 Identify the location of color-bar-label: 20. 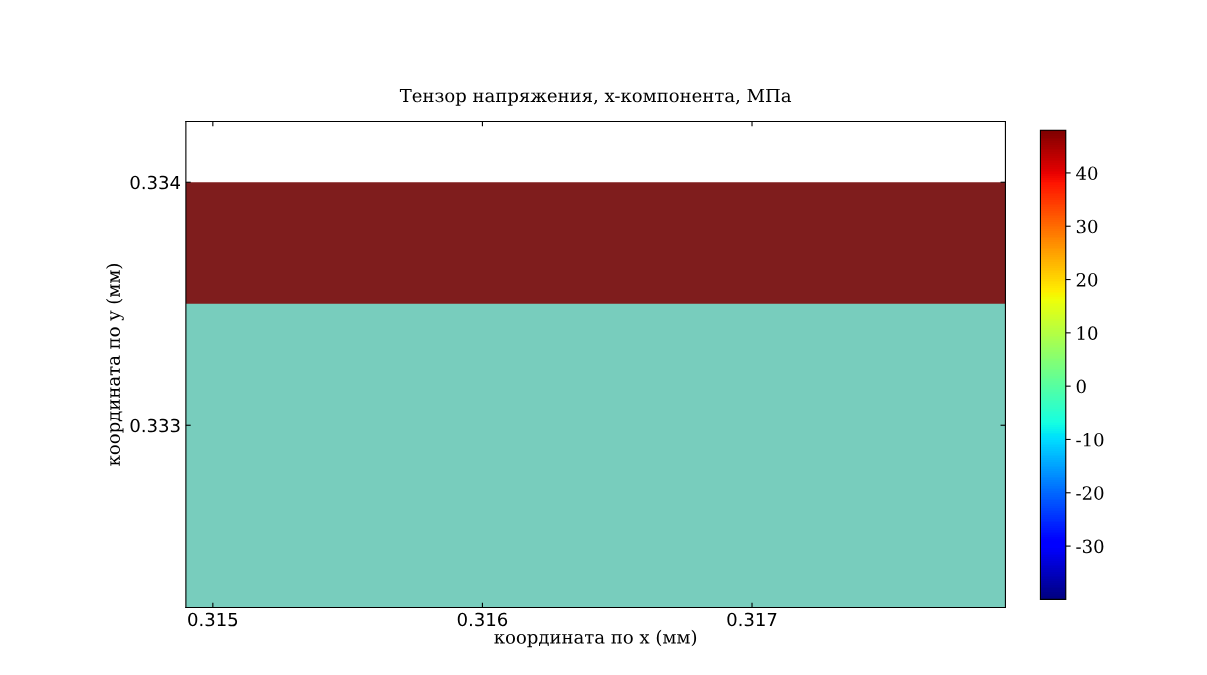
(1087, 280).